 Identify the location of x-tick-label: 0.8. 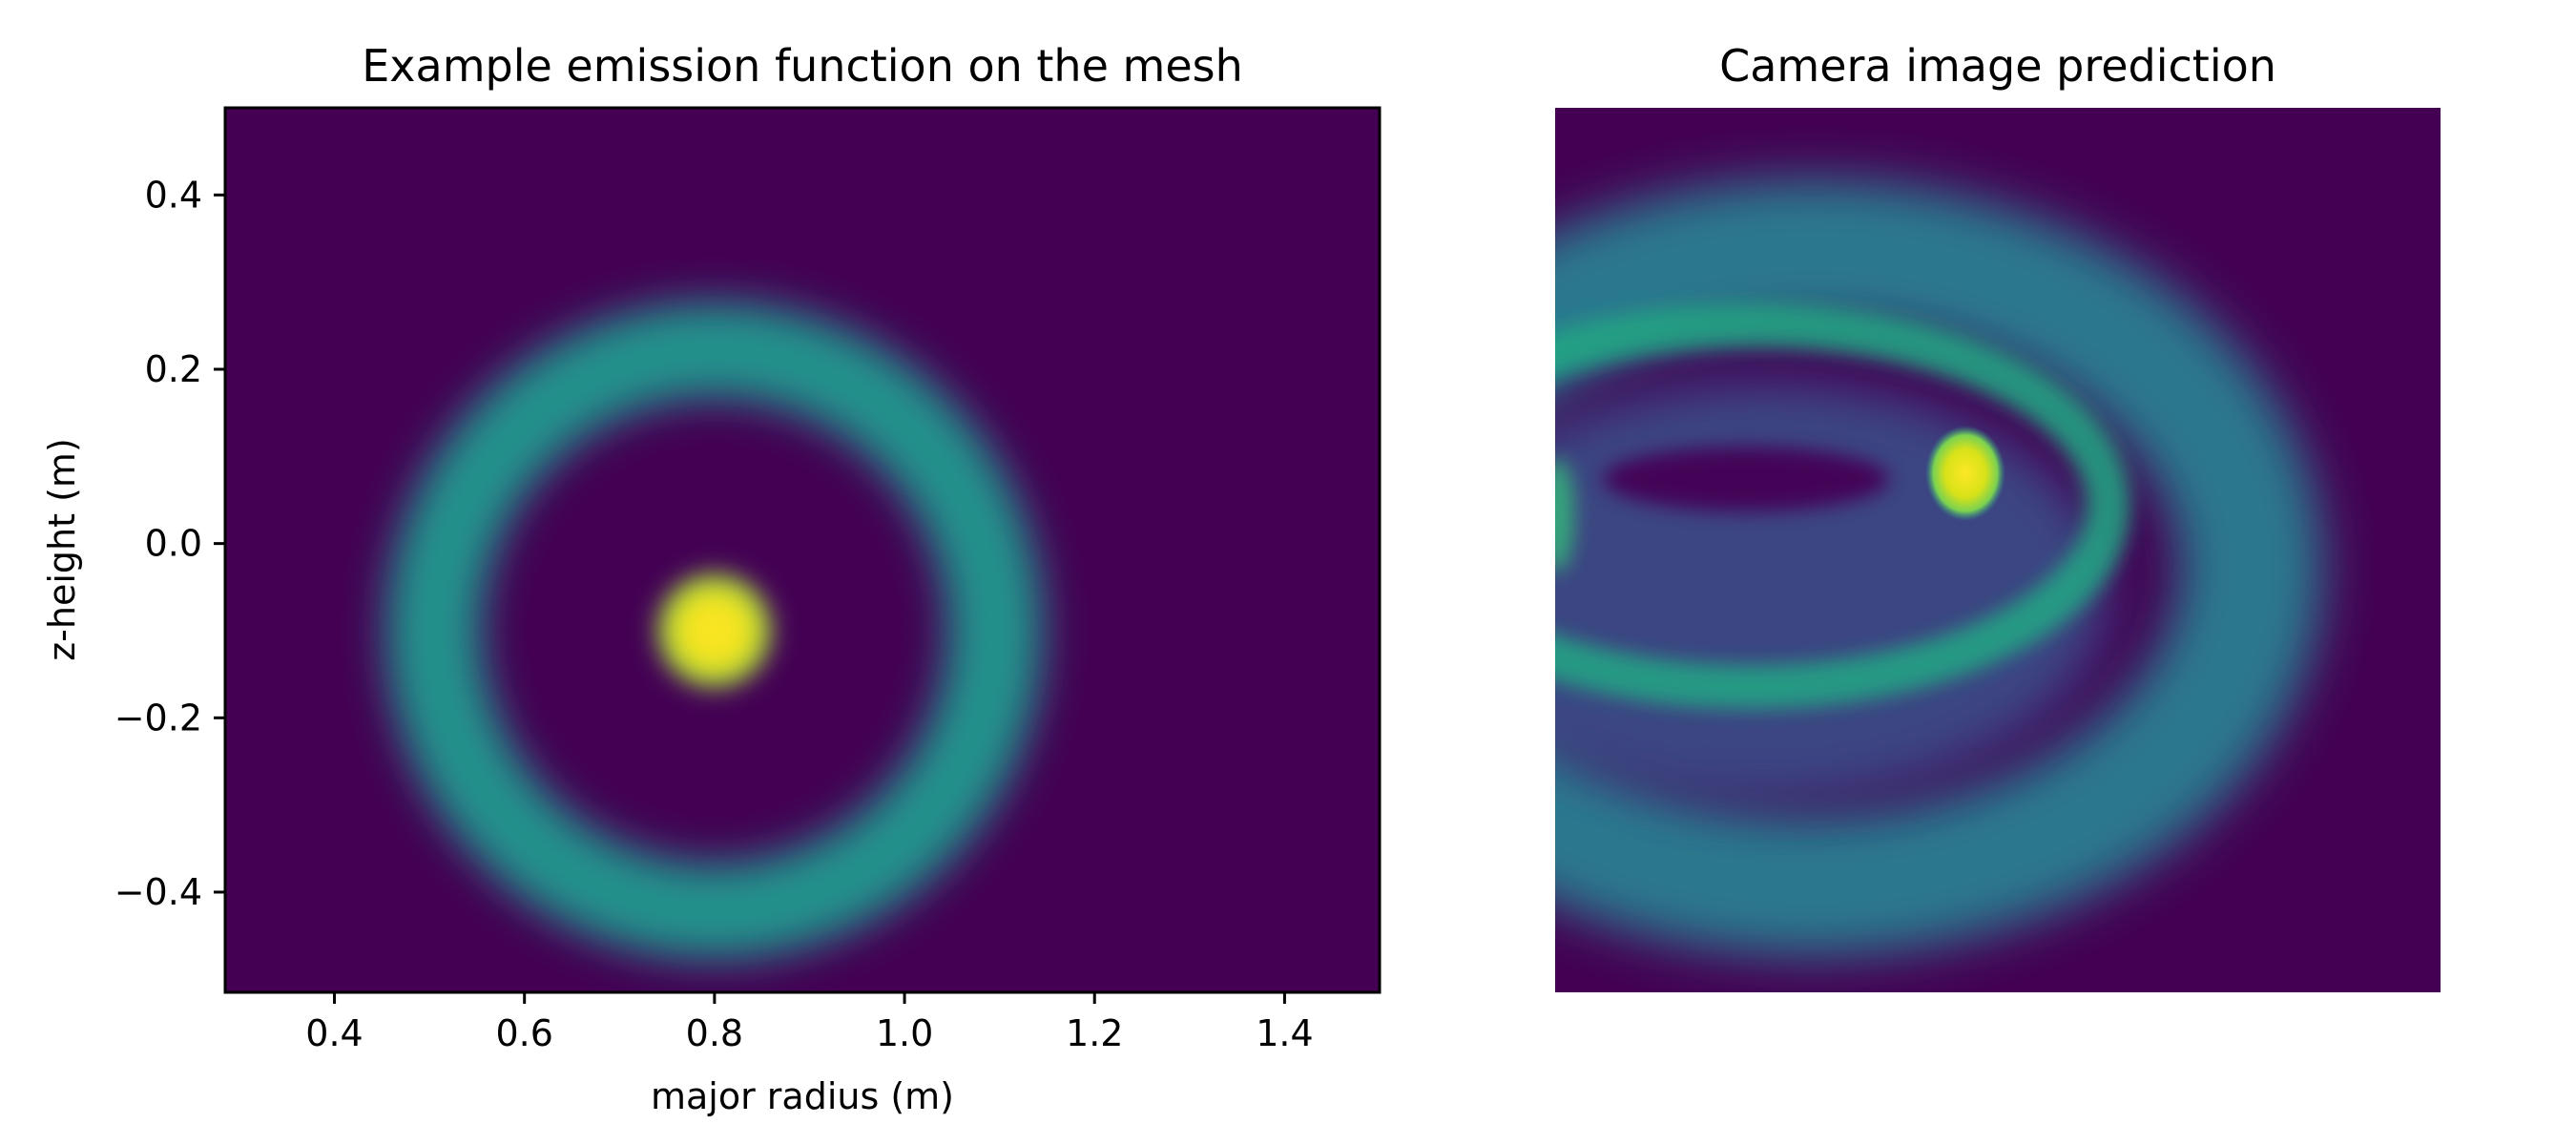
(714, 1033).